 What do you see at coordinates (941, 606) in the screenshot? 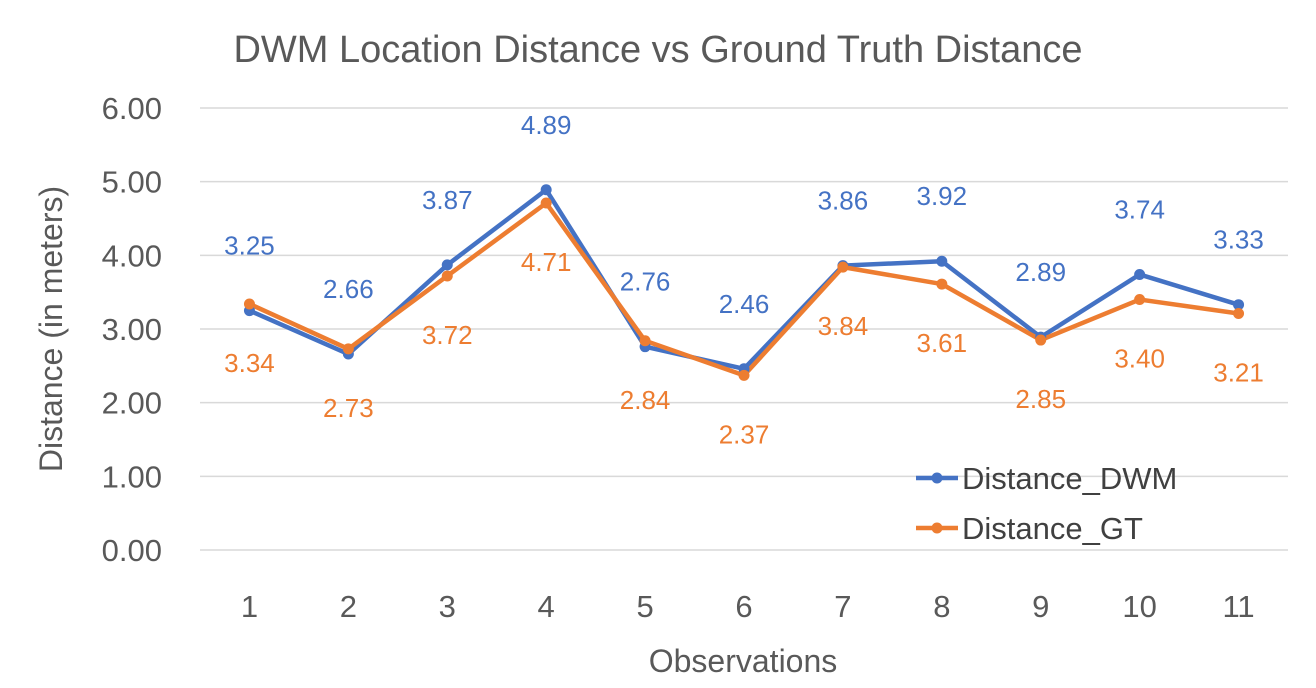
I see `x-tick-label: 8` at bounding box center [941, 606].